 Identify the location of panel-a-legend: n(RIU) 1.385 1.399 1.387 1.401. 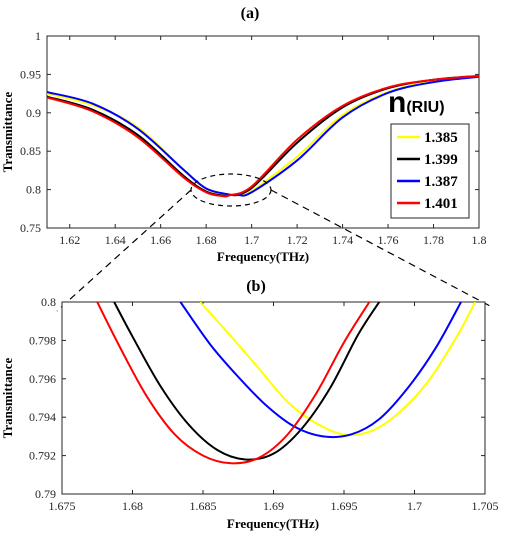
(429, 152).